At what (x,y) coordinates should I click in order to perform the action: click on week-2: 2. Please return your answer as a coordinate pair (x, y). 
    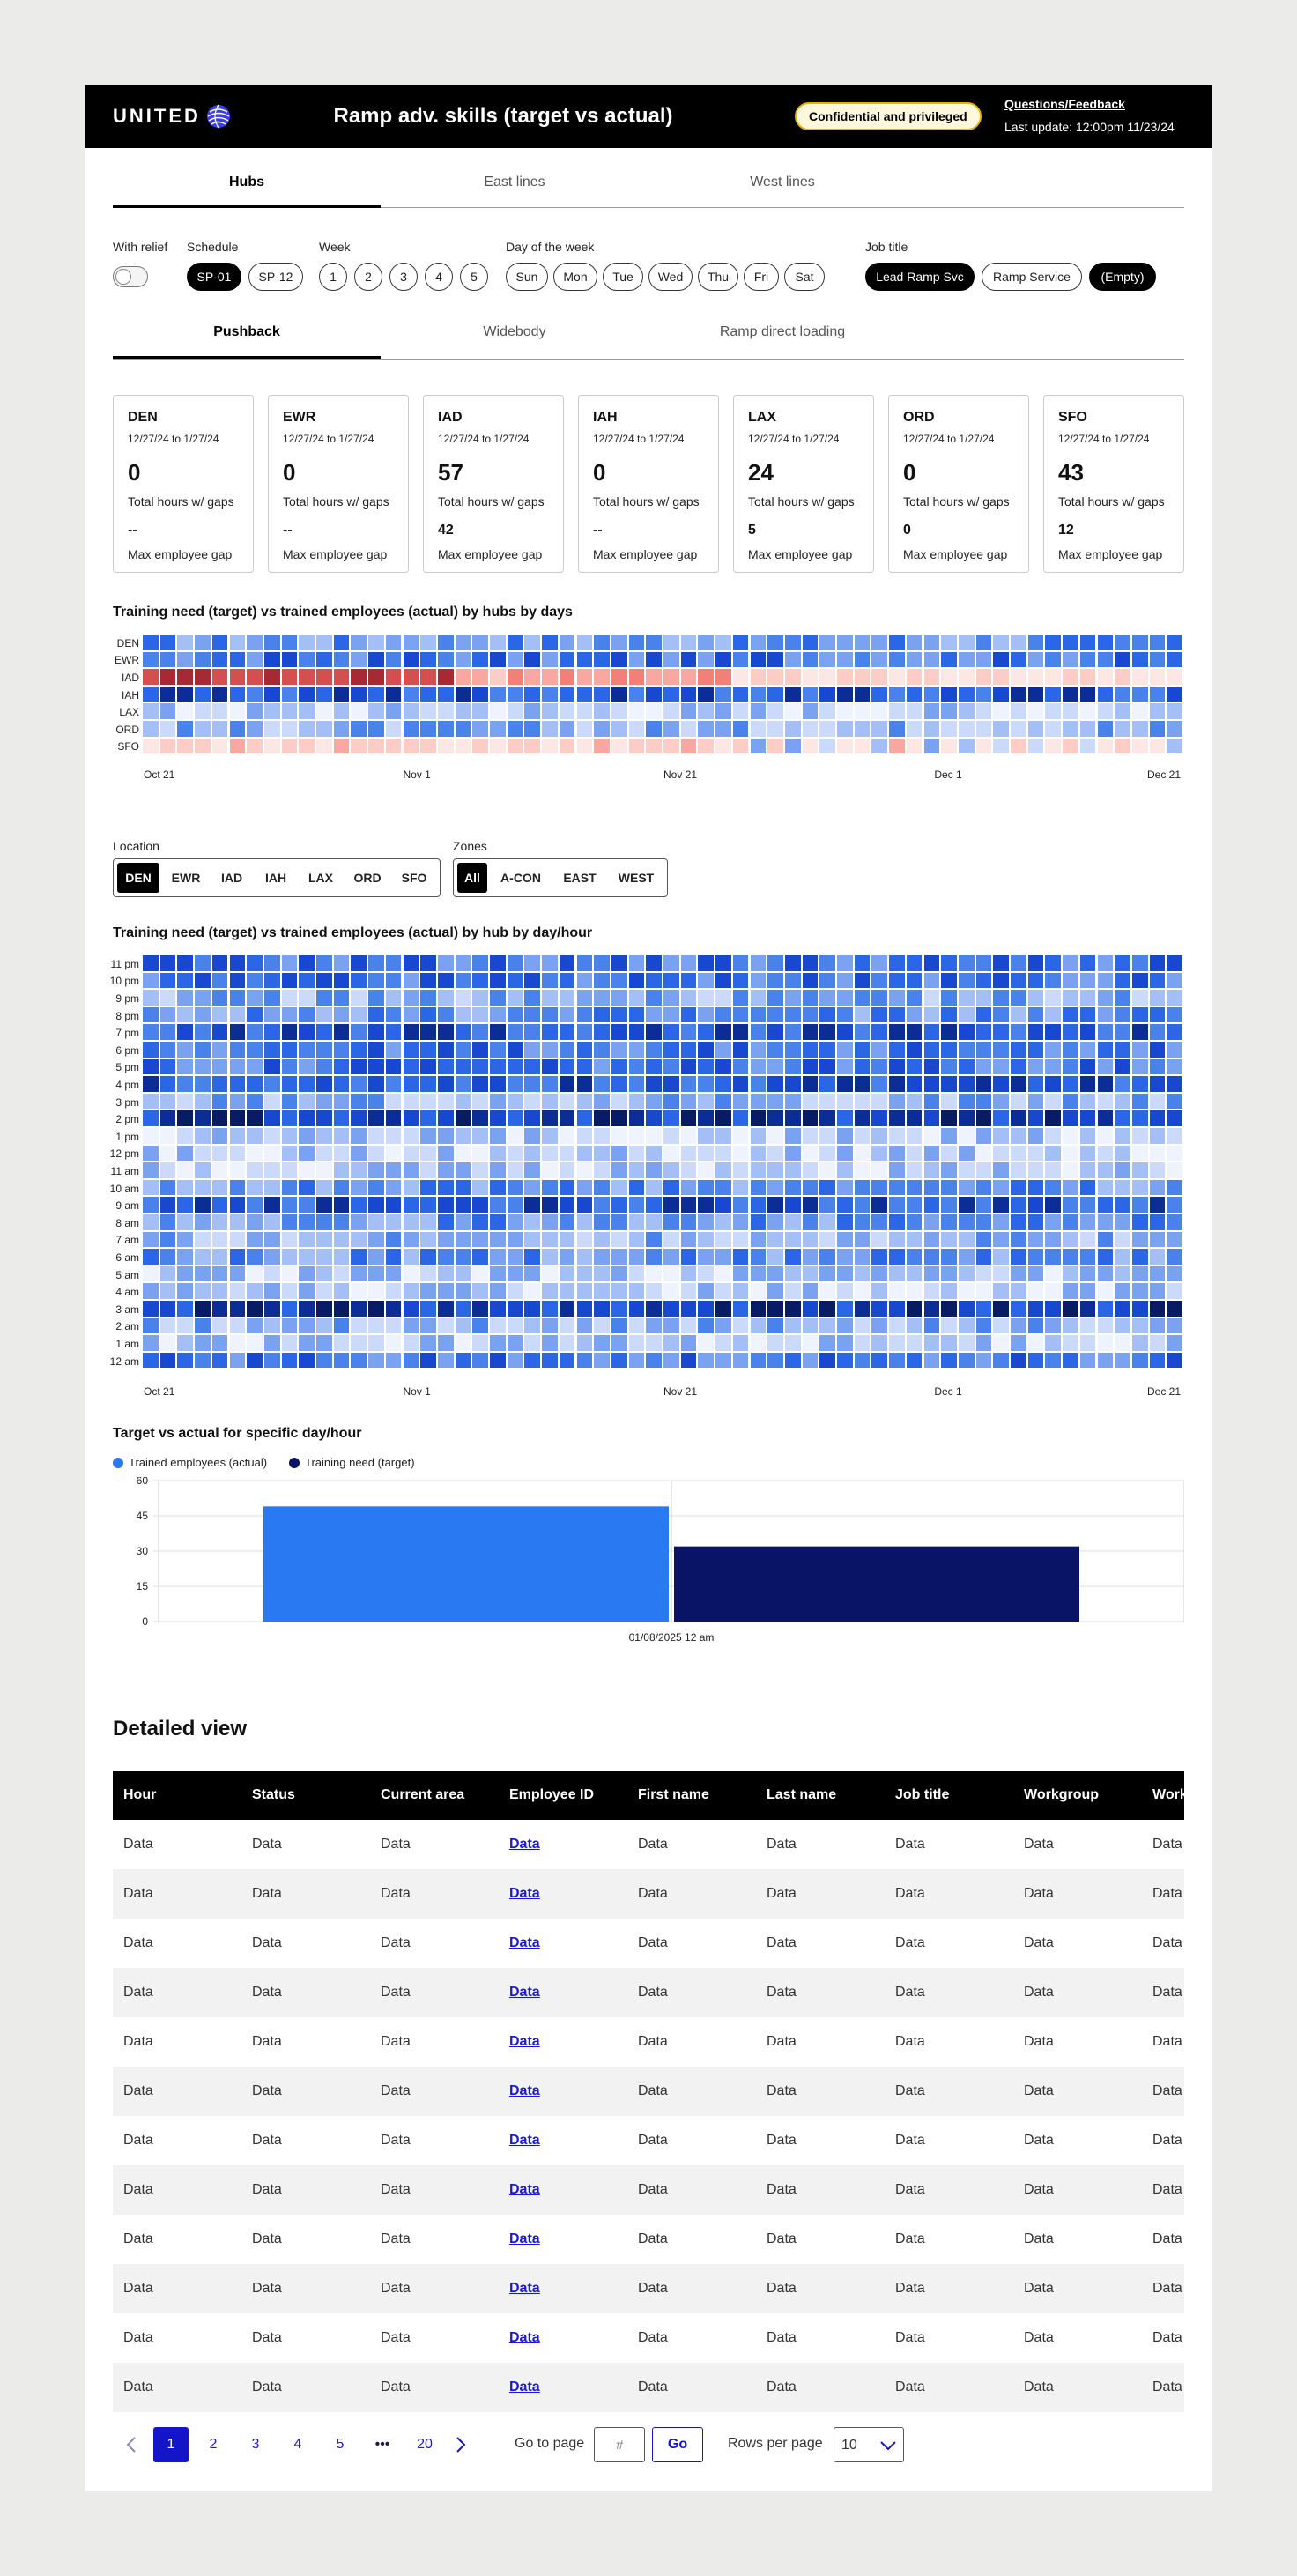
    Looking at the image, I should click on (368, 277).